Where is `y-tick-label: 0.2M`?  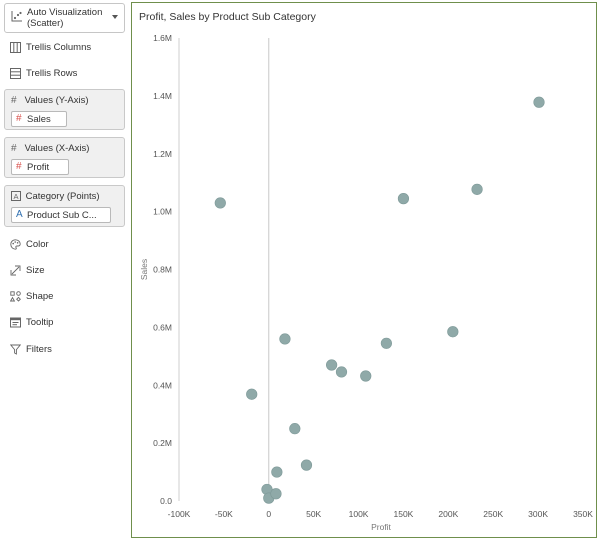
y-tick-label: 0.2M is located at coordinates (162, 443).